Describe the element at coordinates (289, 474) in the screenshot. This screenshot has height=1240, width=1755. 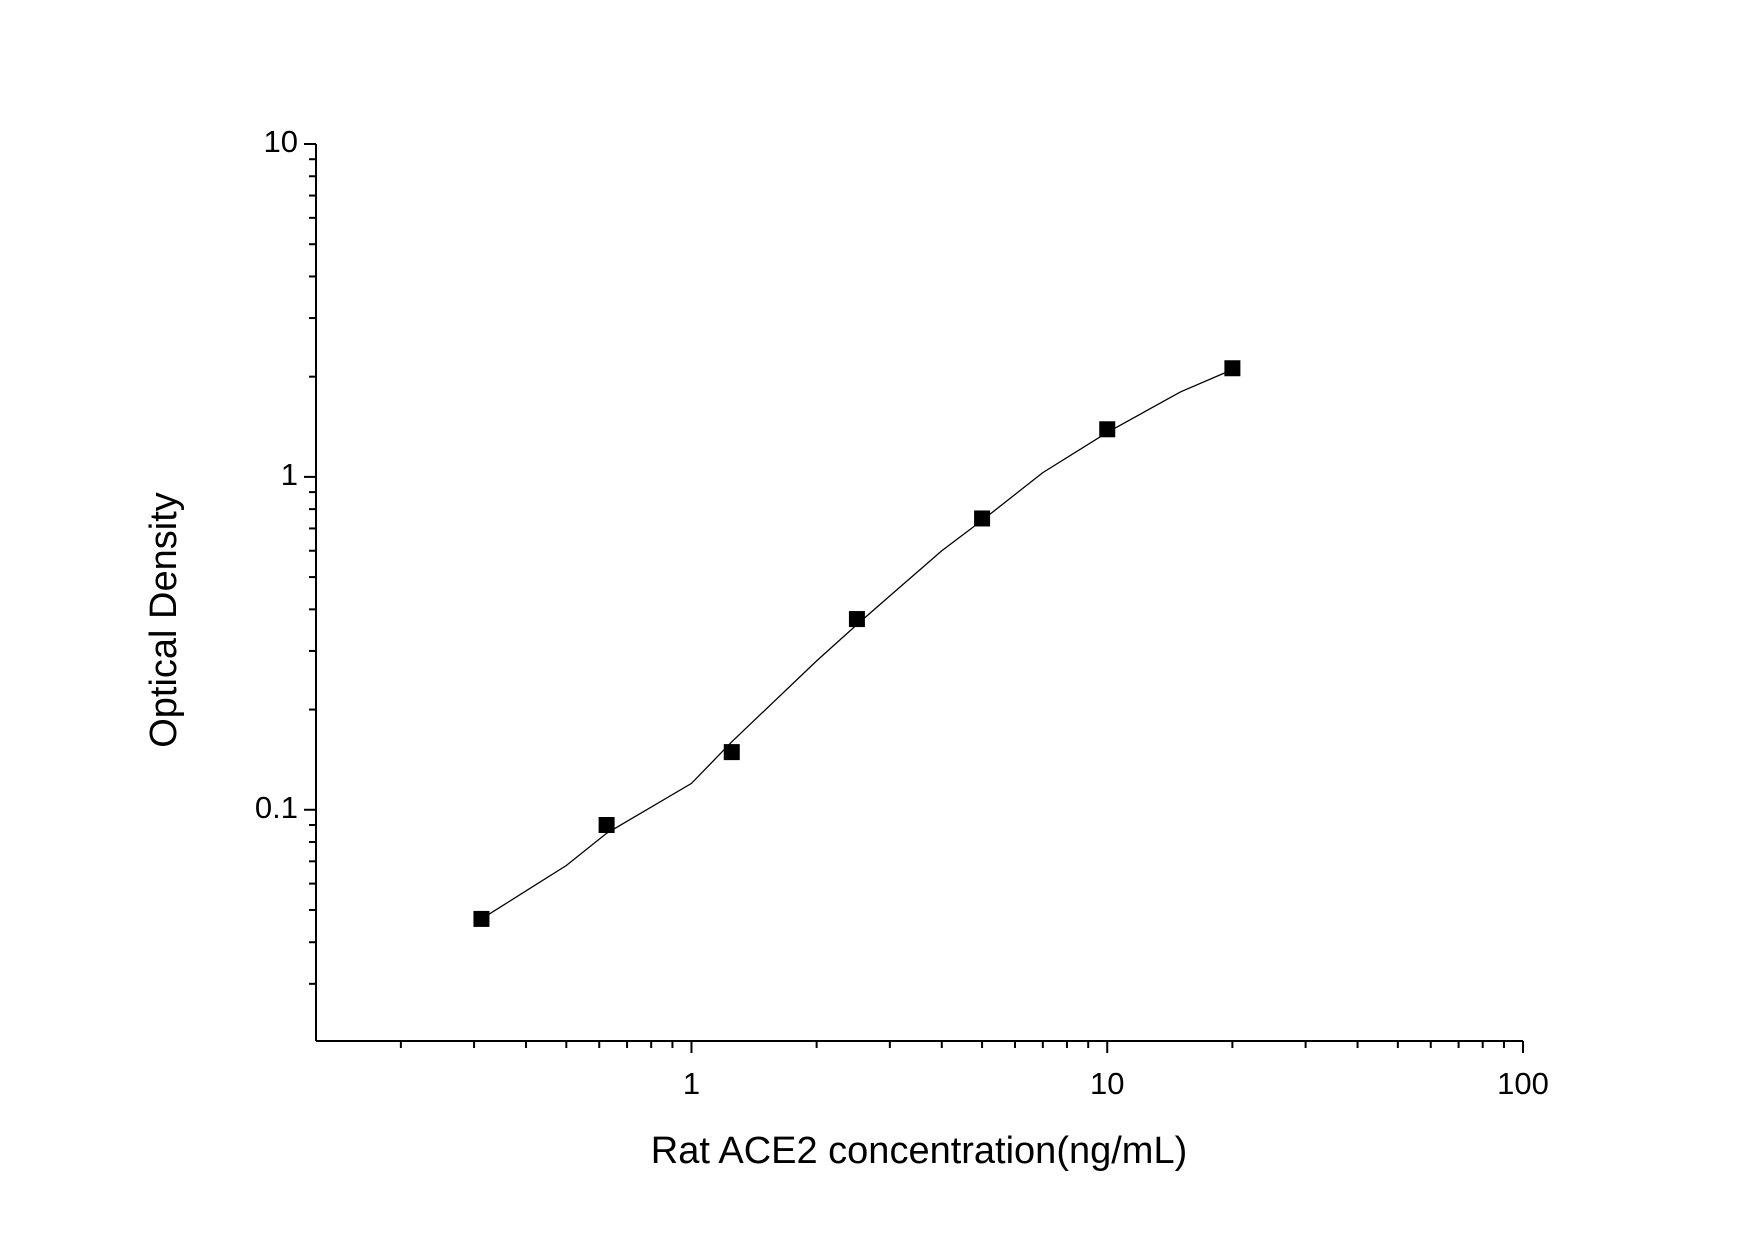
I see `y-tick-label: 1` at that location.